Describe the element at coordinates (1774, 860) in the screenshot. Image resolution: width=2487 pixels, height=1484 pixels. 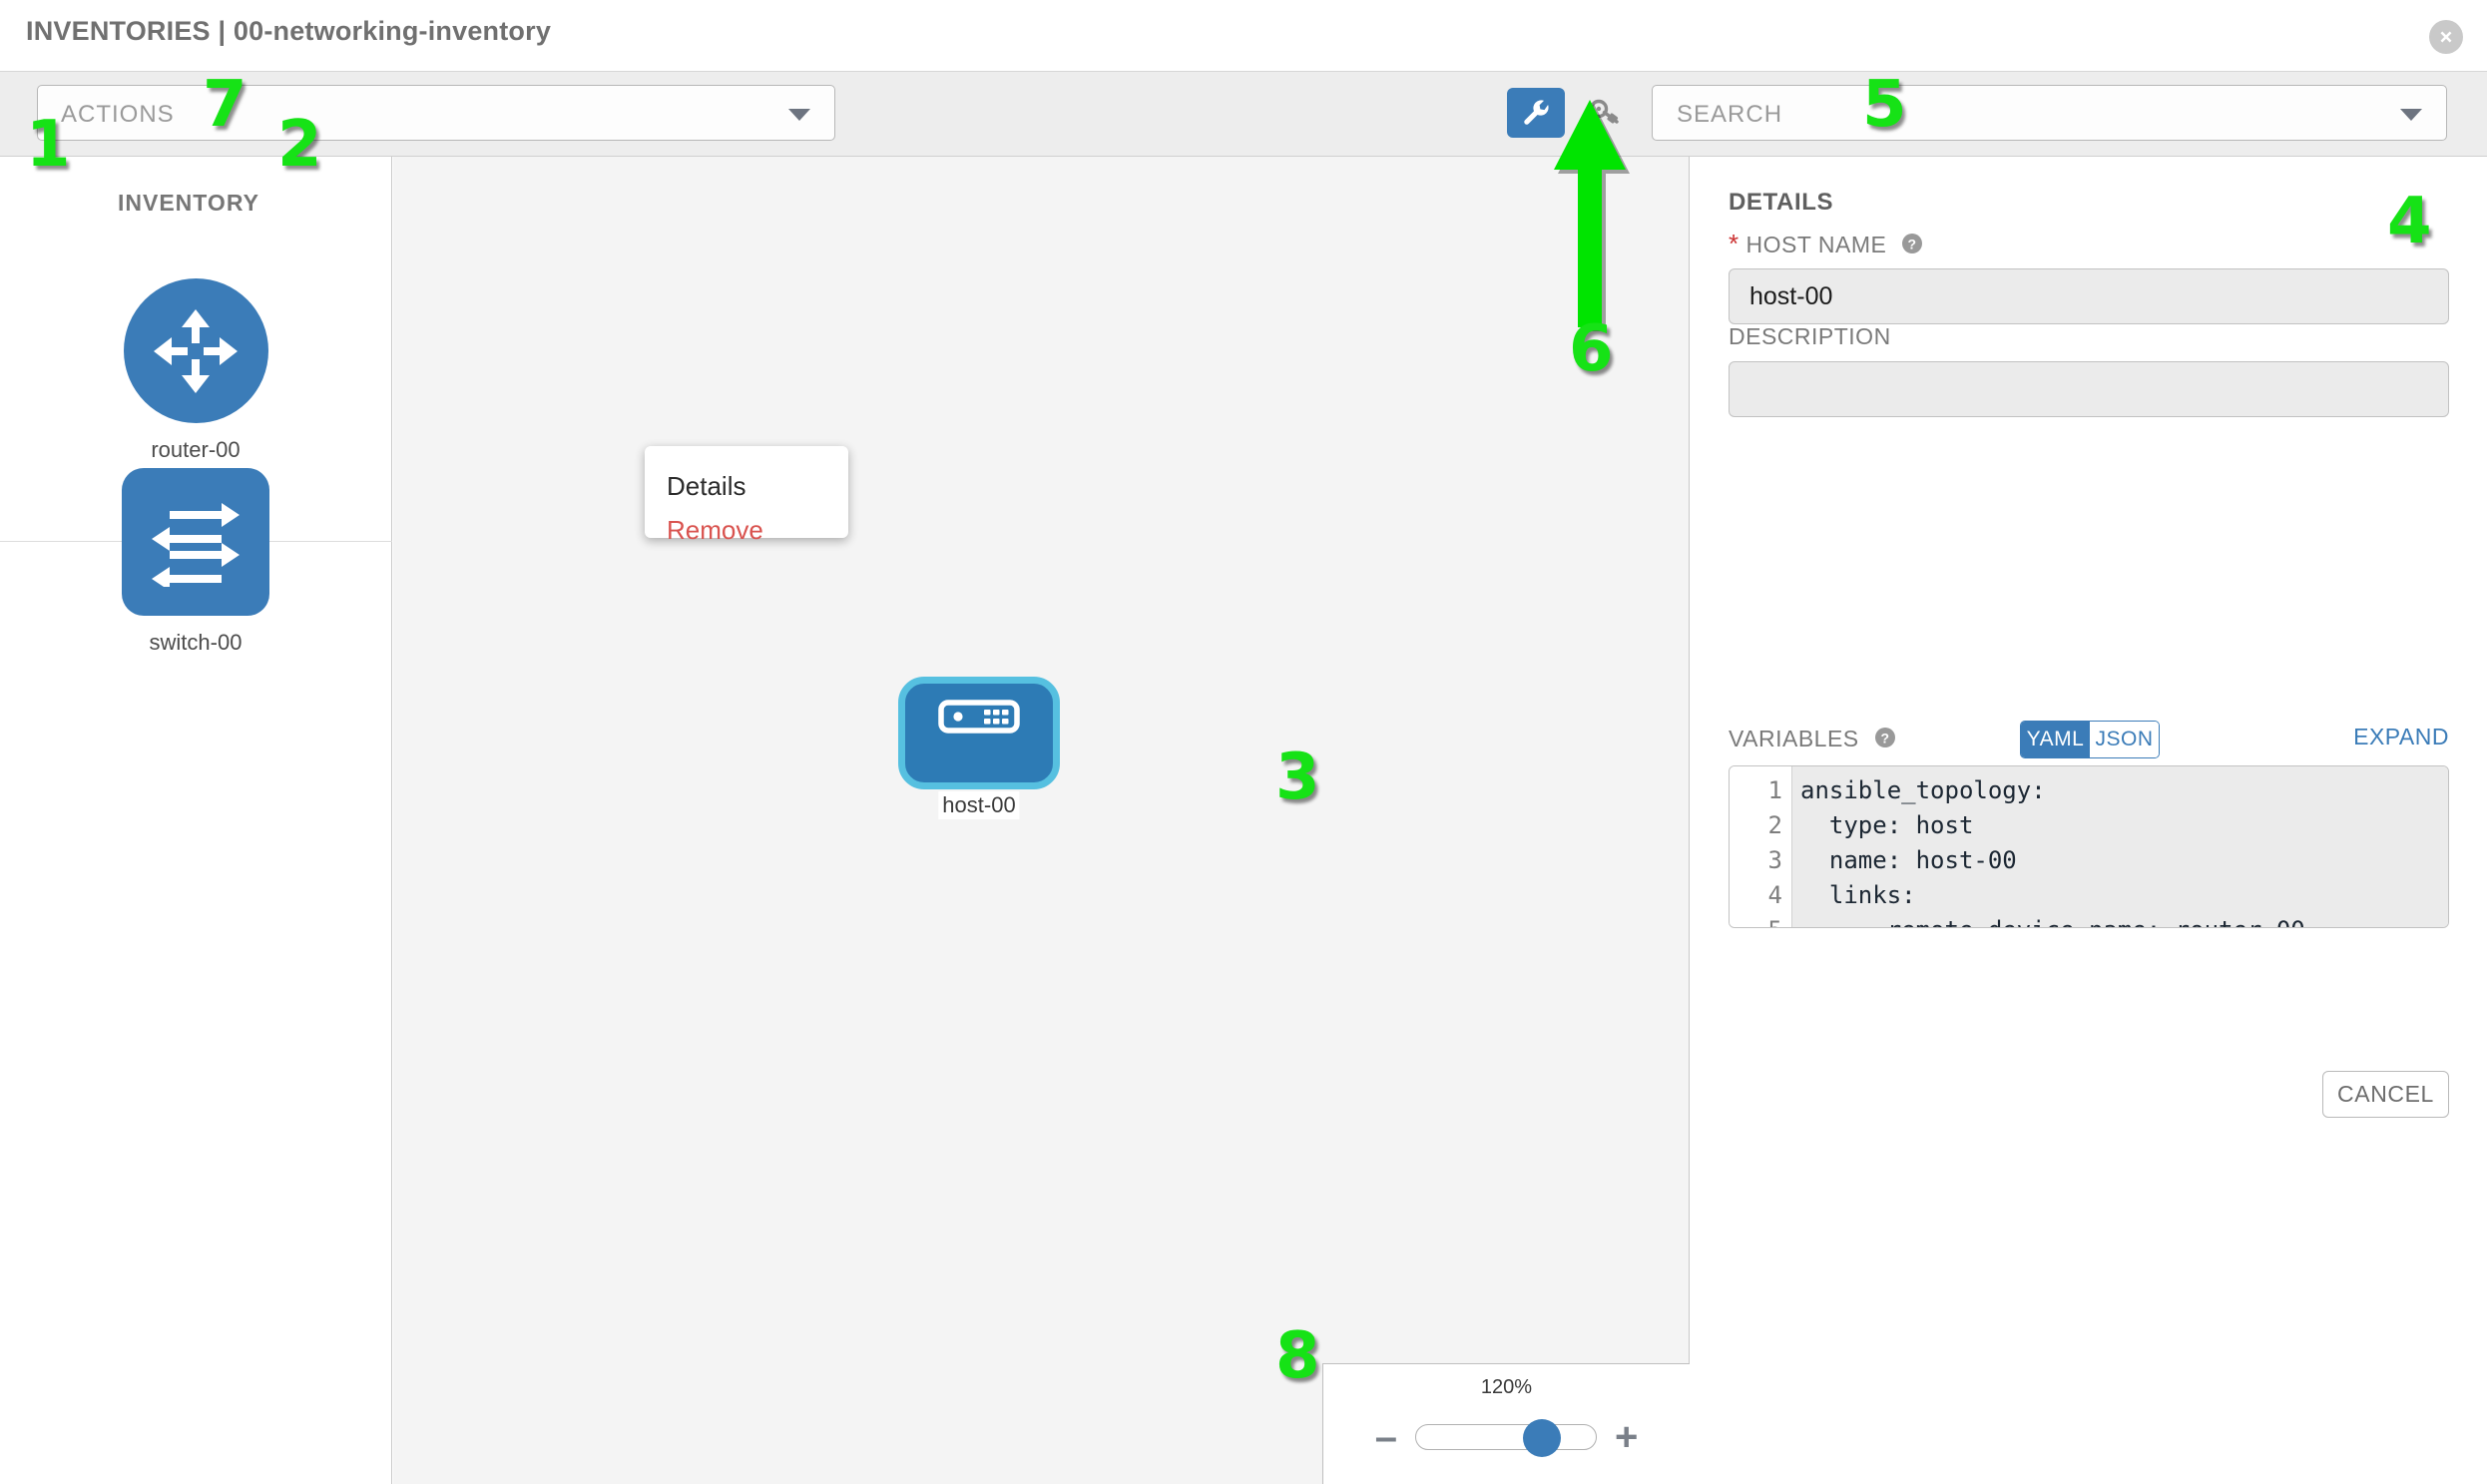
I see `line-number: 3` at that location.